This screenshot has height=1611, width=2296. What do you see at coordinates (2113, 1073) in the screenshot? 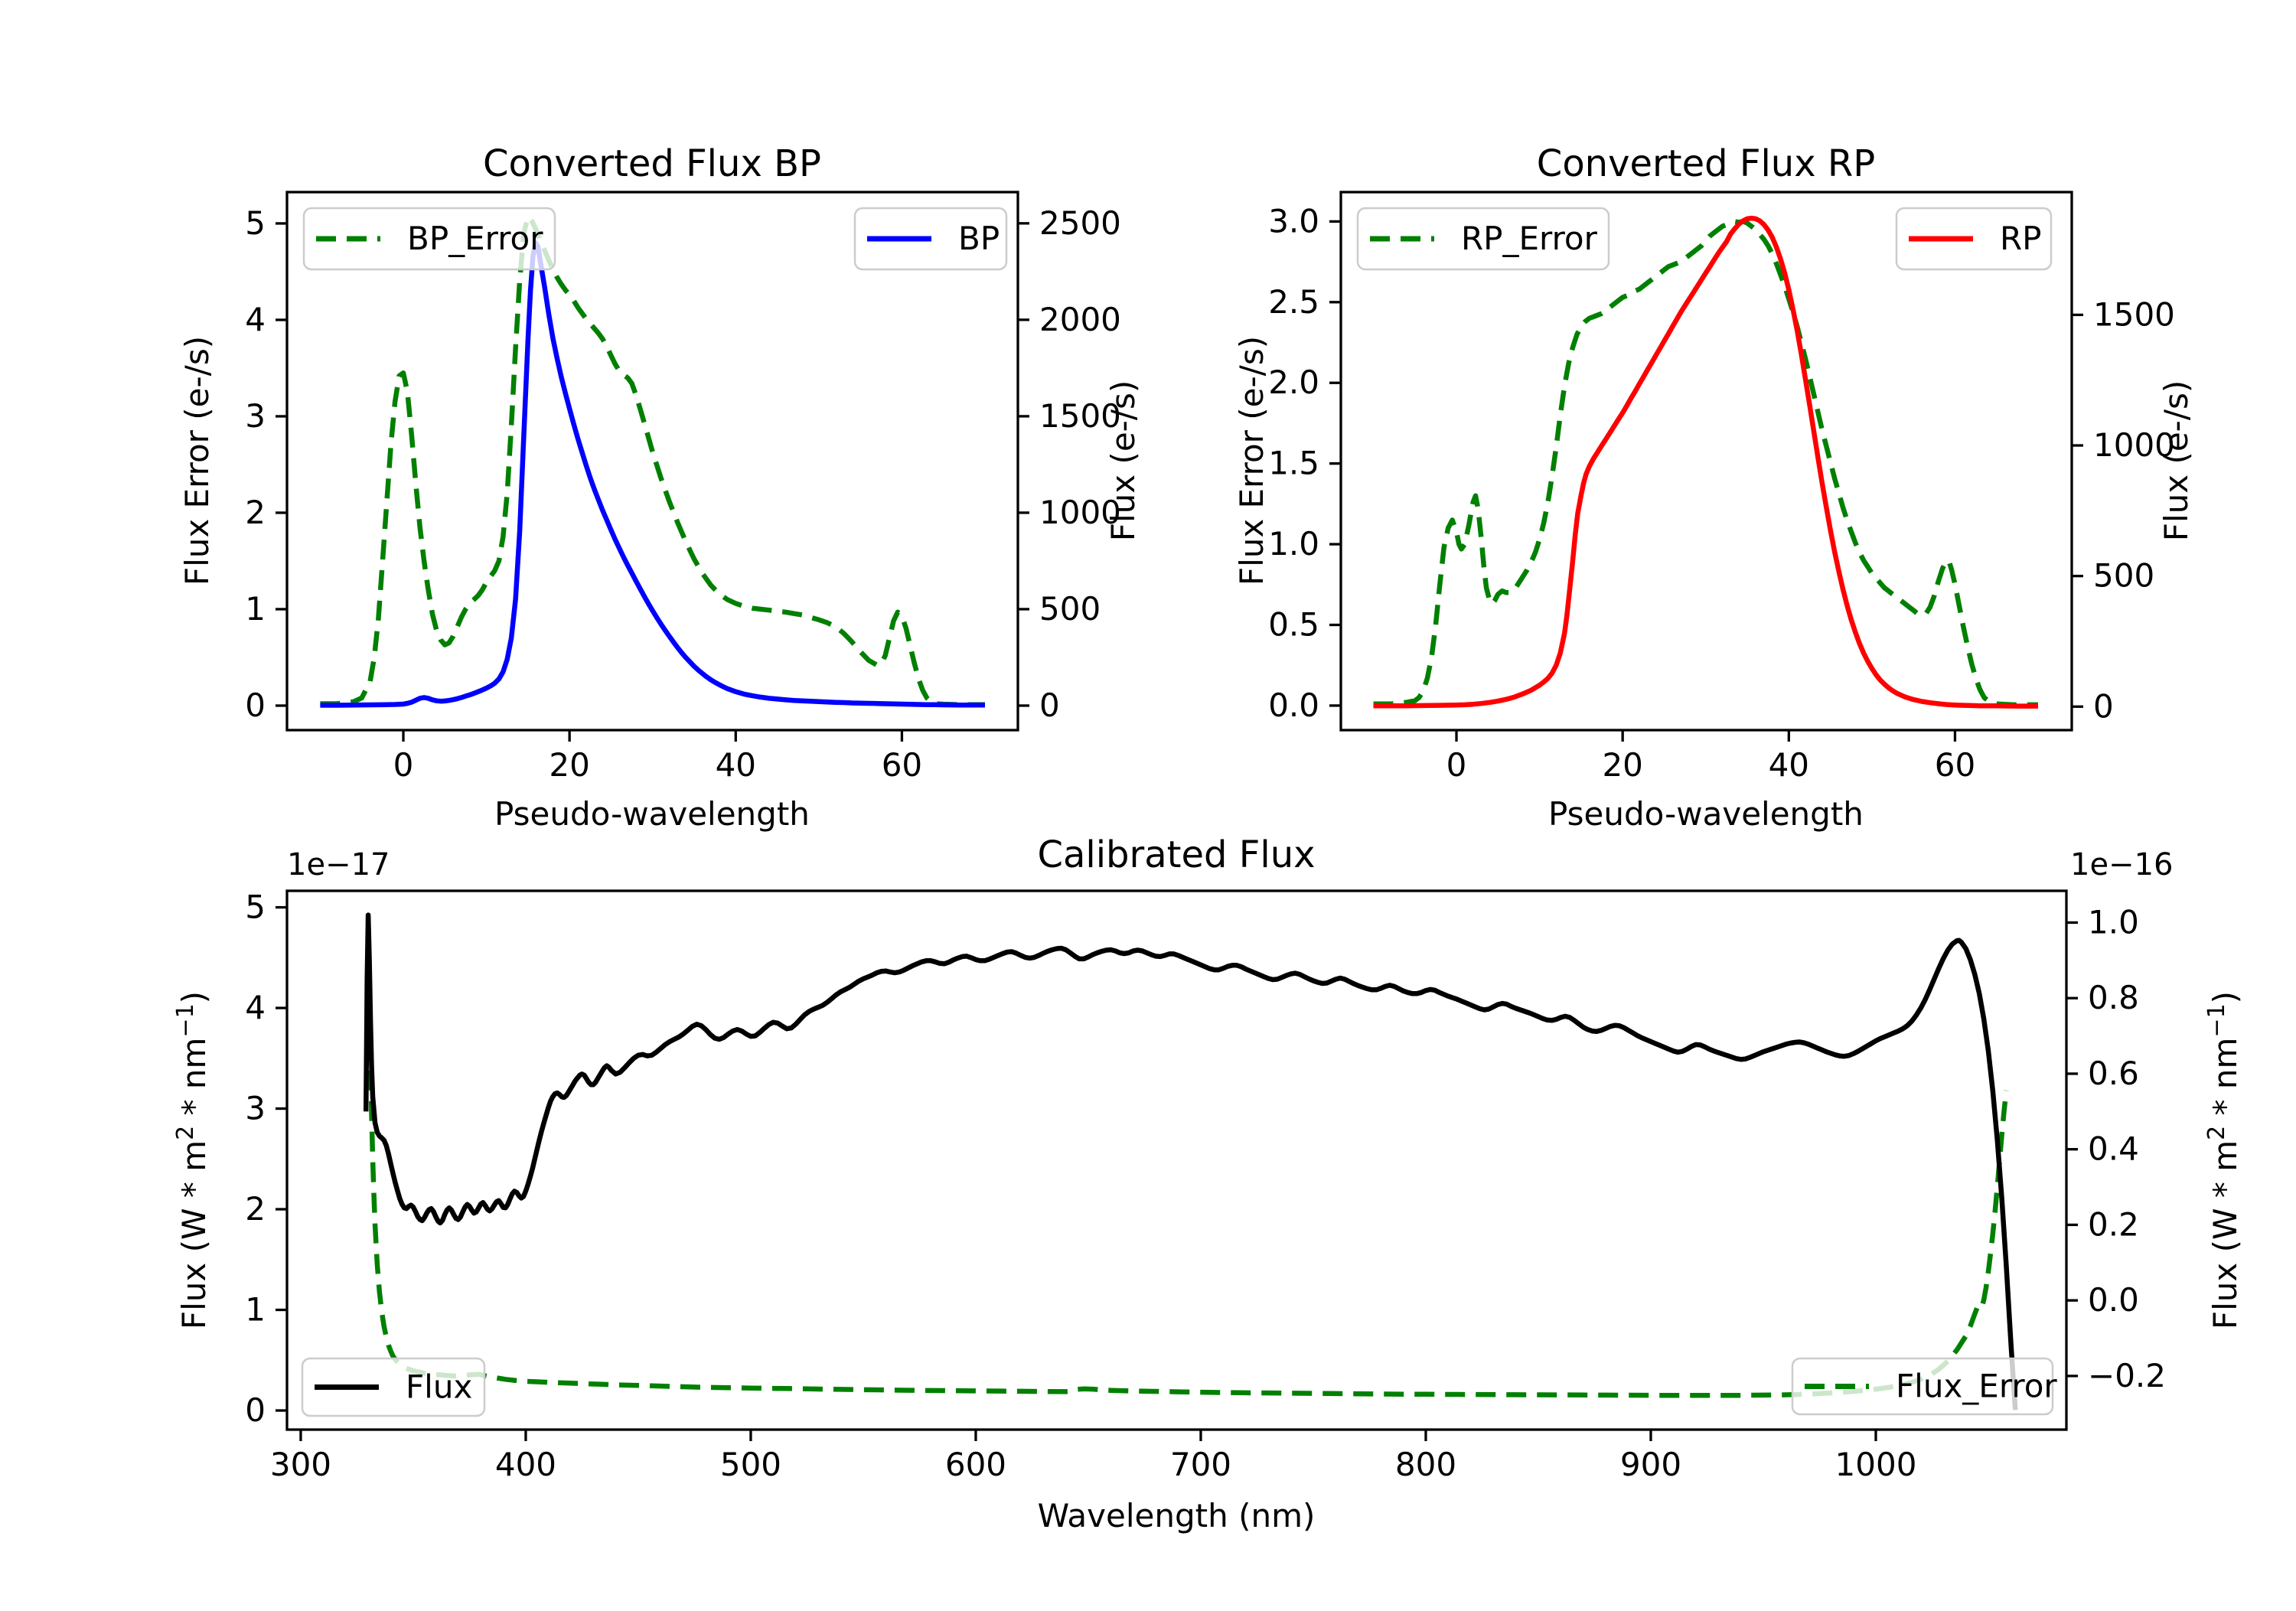
I see `right-tick-label: 0.6` at bounding box center [2113, 1073].